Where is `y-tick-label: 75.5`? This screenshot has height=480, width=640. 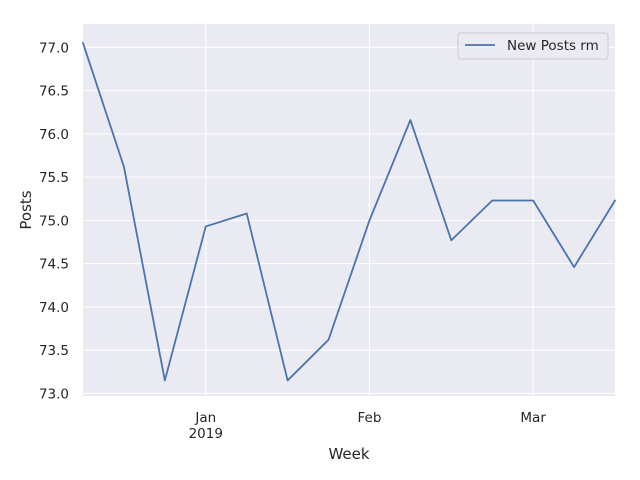
y-tick-label: 75.5 is located at coordinates (54, 178).